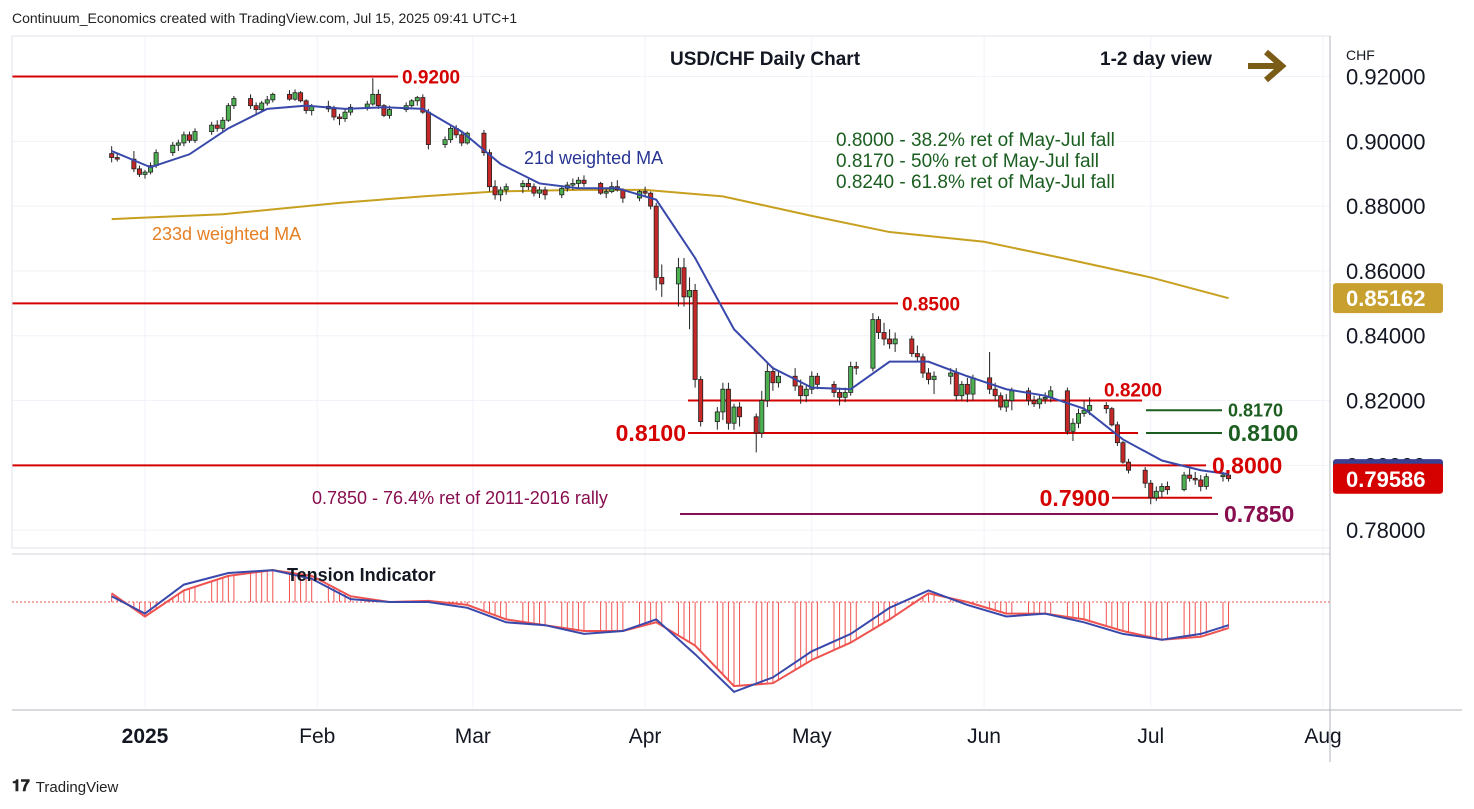 The width and height of the screenshot is (1474, 809). What do you see at coordinates (1386, 206) in the screenshot?
I see `y-tick-label: 0.88000` at bounding box center [1386, 206].